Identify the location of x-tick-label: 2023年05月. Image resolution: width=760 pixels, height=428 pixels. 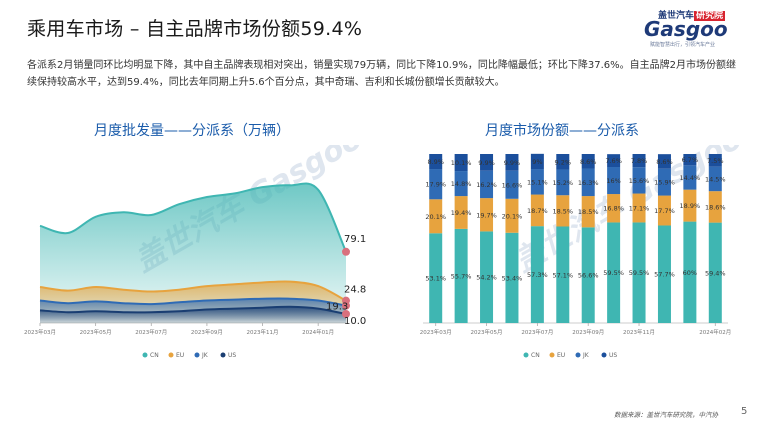
(487, 332).